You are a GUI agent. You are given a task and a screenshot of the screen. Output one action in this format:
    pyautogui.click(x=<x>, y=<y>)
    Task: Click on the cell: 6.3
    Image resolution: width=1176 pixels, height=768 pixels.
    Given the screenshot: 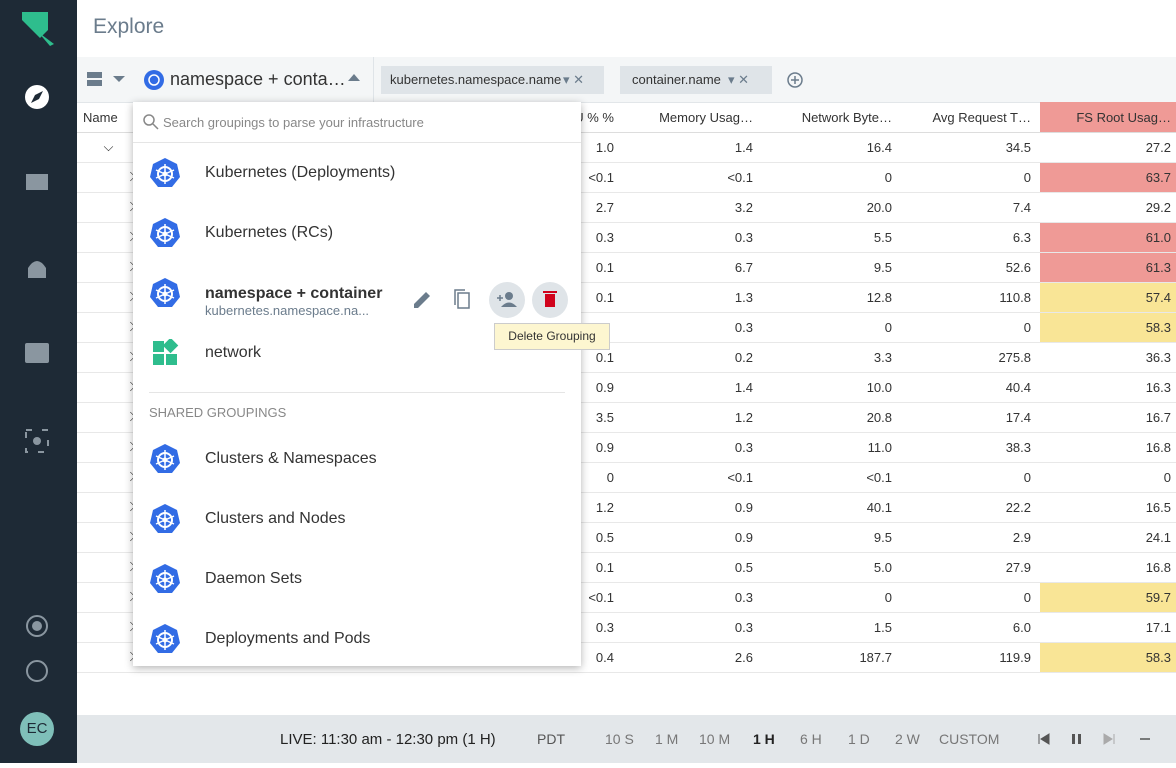 What is the action you would take?
    pyautogui.click(x=1021, y=237)
    